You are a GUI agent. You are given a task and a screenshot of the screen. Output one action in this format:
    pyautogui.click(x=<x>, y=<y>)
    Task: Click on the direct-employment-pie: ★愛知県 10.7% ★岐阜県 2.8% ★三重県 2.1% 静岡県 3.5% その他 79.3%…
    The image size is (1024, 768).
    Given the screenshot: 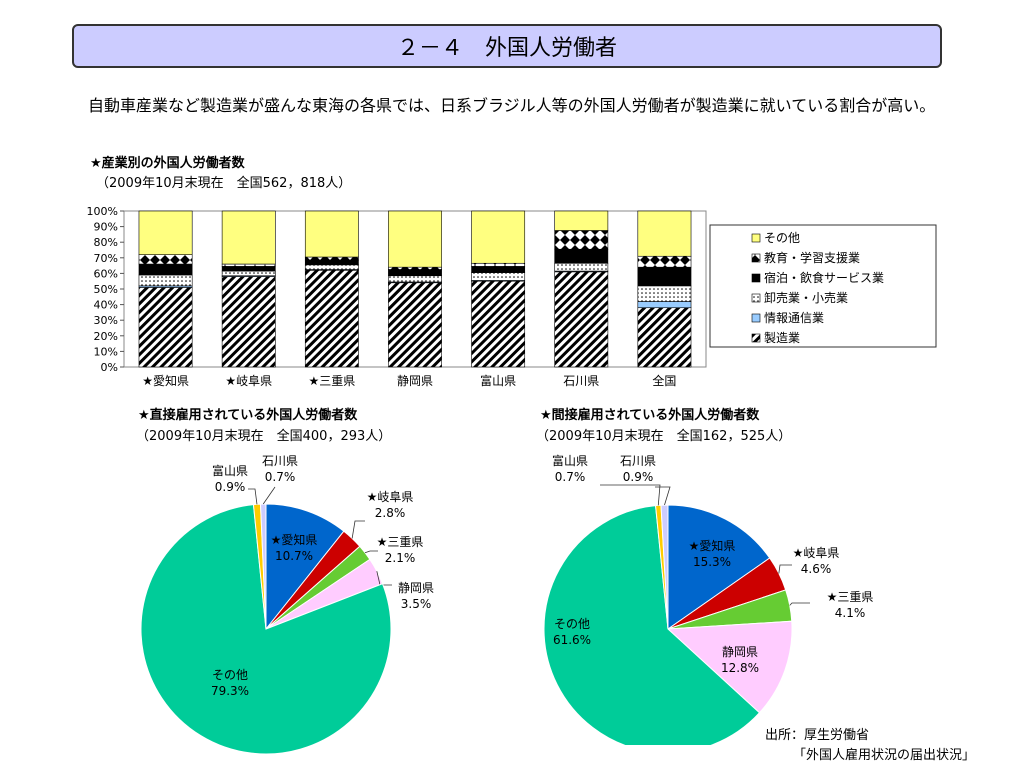 What is the action you would take?
    pyautogui.click(x=287, y=604)
    